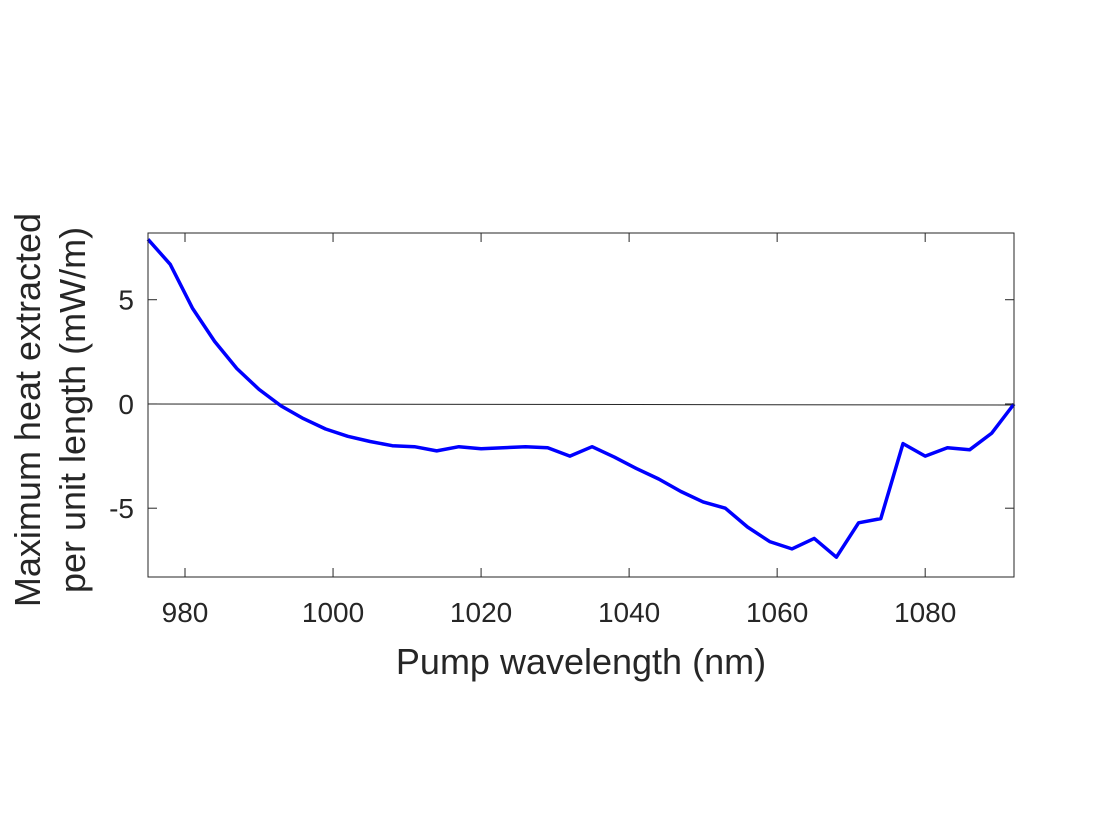  What do you see at coordinates (72, 410) in the screenshot?
I see `y-axis-label-line-2: per unit length (mW/m)` at bounding box center [72, 410].